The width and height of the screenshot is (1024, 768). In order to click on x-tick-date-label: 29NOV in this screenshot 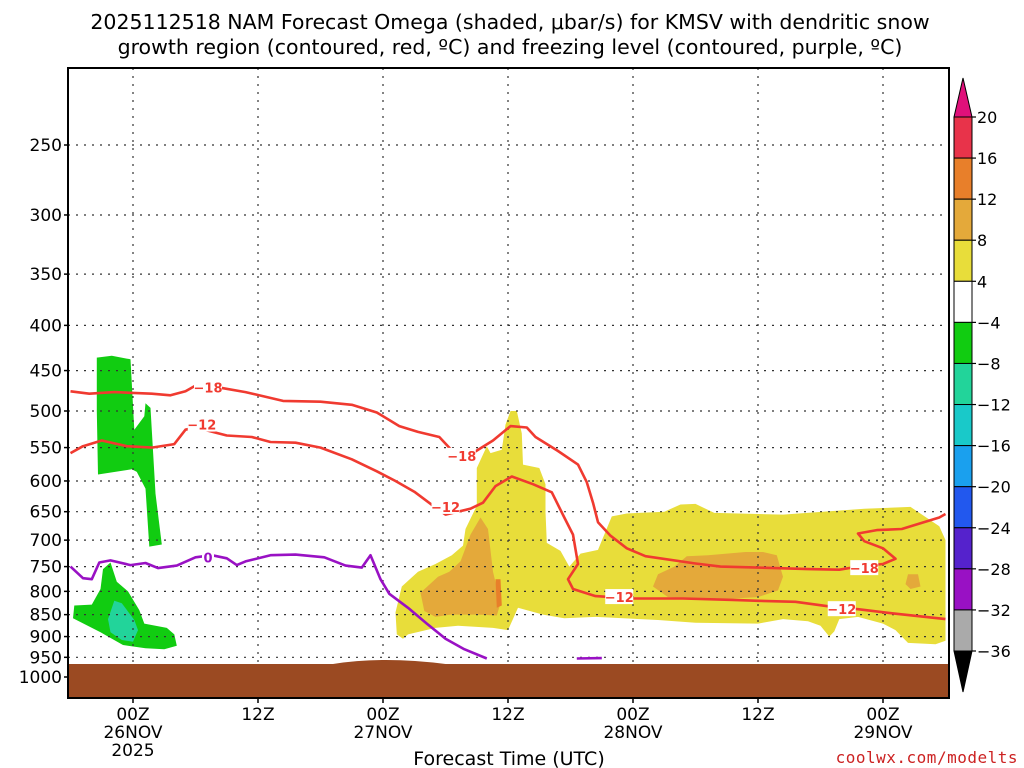, I will do `click(882, 733)`.